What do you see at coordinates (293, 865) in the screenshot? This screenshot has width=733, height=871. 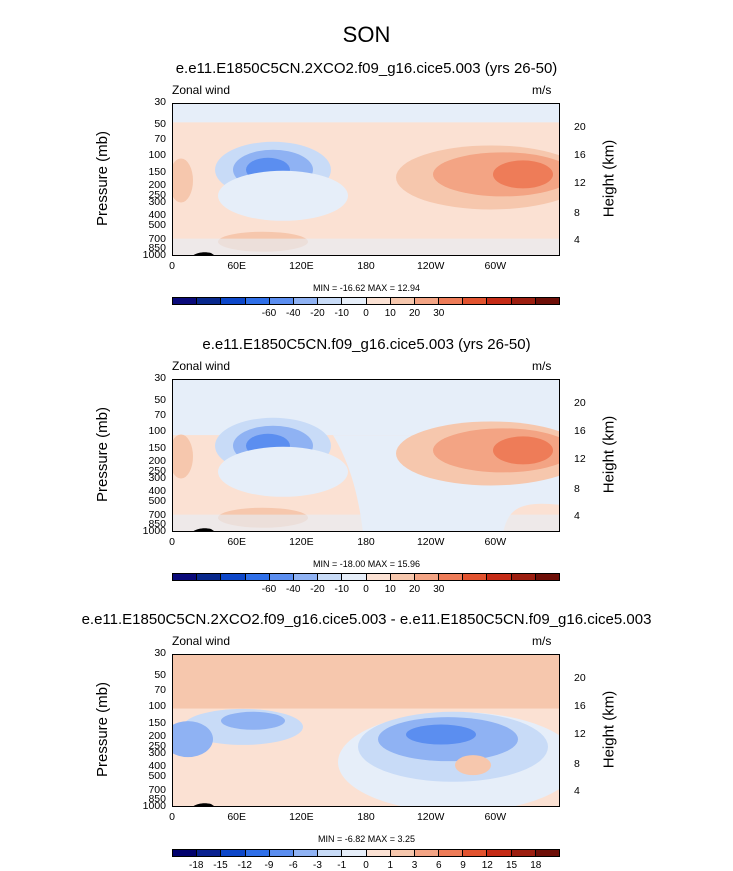 I see `colorbar-tick-label: -6` at bounding box center [293, 865].